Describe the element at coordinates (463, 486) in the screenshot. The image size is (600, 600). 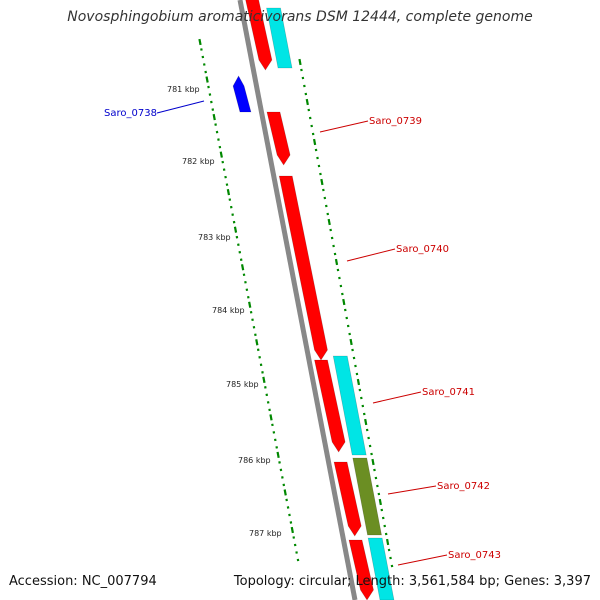
I see `svg-text: Saro_0742` at that location.